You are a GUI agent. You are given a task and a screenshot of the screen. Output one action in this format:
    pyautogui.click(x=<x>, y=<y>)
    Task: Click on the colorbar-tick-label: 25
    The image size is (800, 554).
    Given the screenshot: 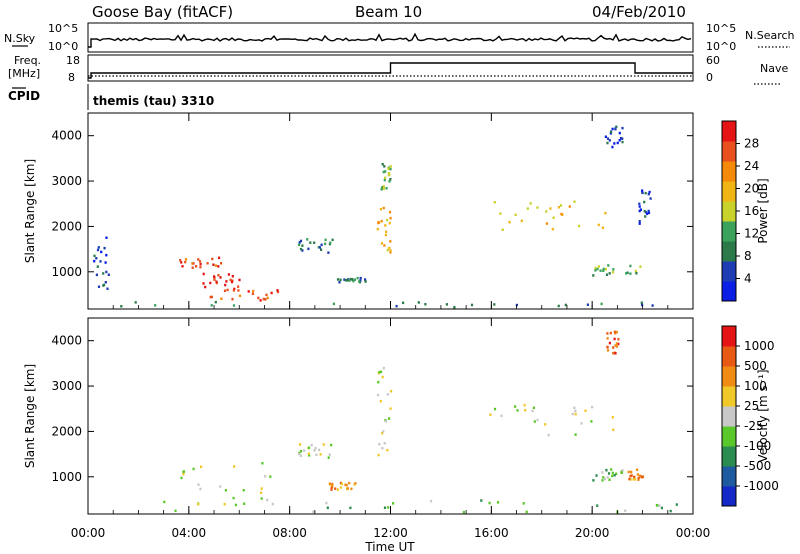 What is the action you would take?
    pyautogui.click(x=751, y=406)
    